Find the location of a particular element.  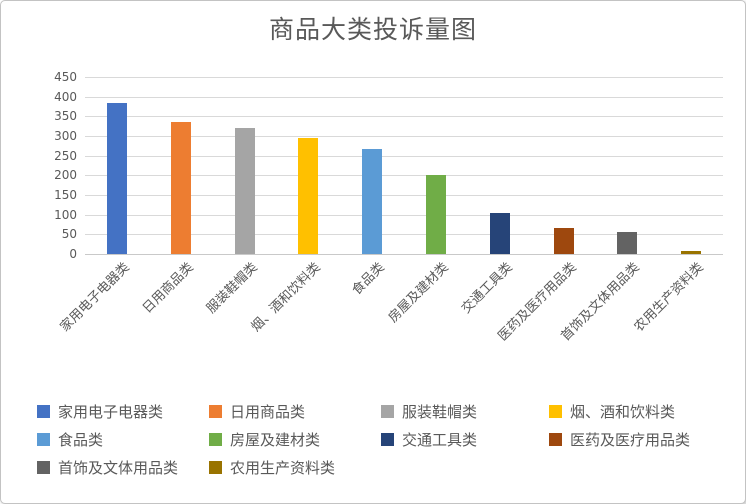

legend-label: 食品类 is located at coordinates (81, 439).